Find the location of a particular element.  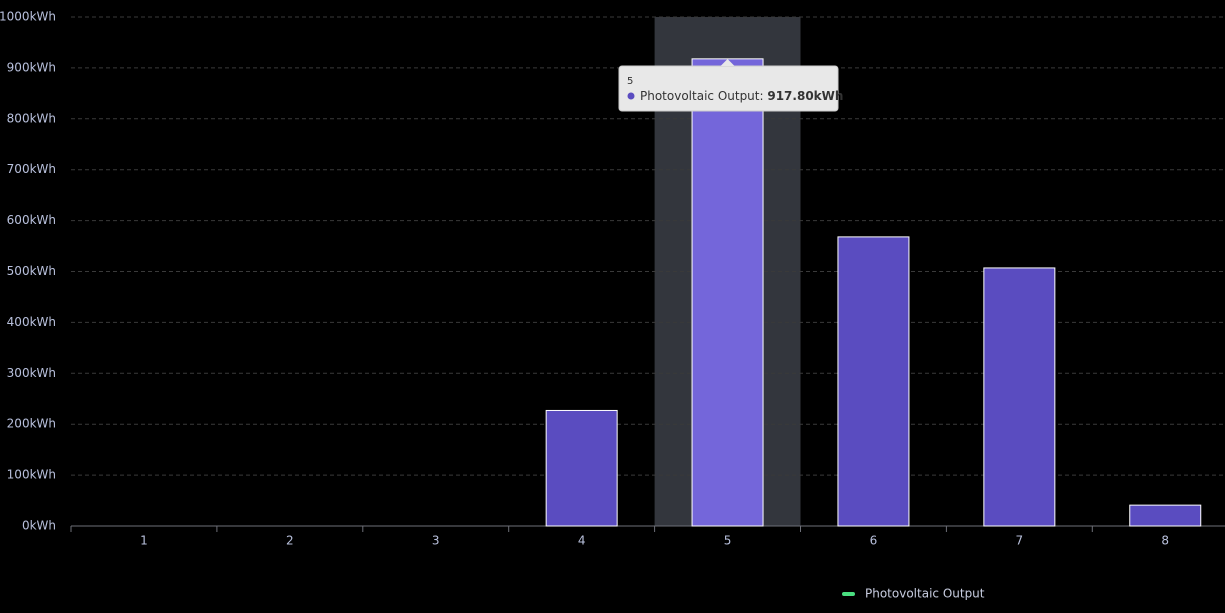

x-tick-label: 2 is located at coordinates (290, 541).